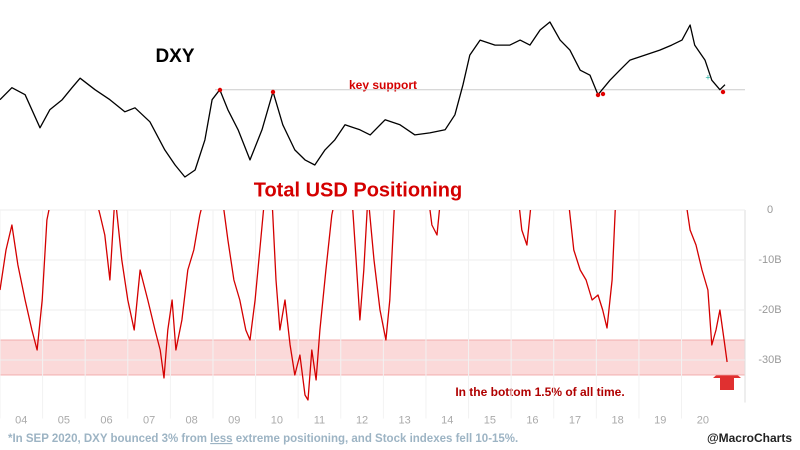 Image resolution: width=800 pixels, height=450 pixels. I want to click on x-tick-label: 16, so click(532, 420).